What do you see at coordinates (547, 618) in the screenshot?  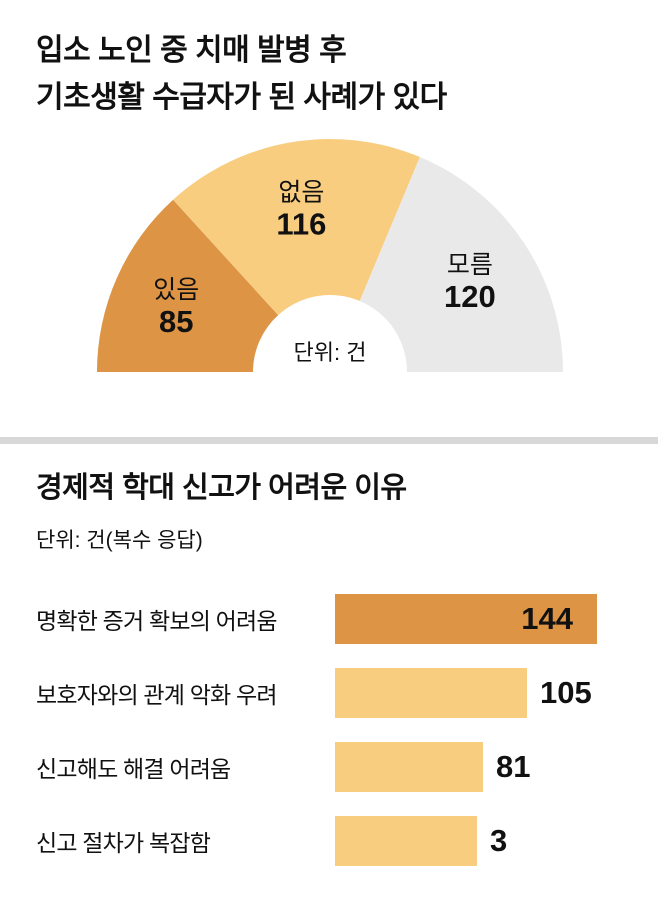 I see `bar-value: 144` at bounding box center [547, 618].